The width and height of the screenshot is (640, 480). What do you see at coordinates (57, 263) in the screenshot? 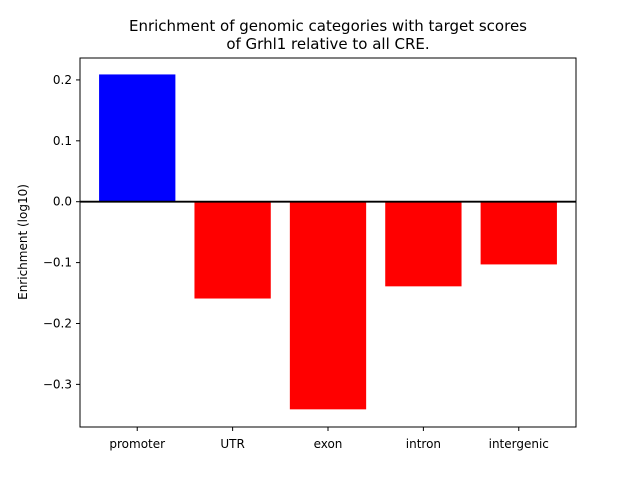
I see `y-tick-label: −0.1` at bounding box center [57, 263].